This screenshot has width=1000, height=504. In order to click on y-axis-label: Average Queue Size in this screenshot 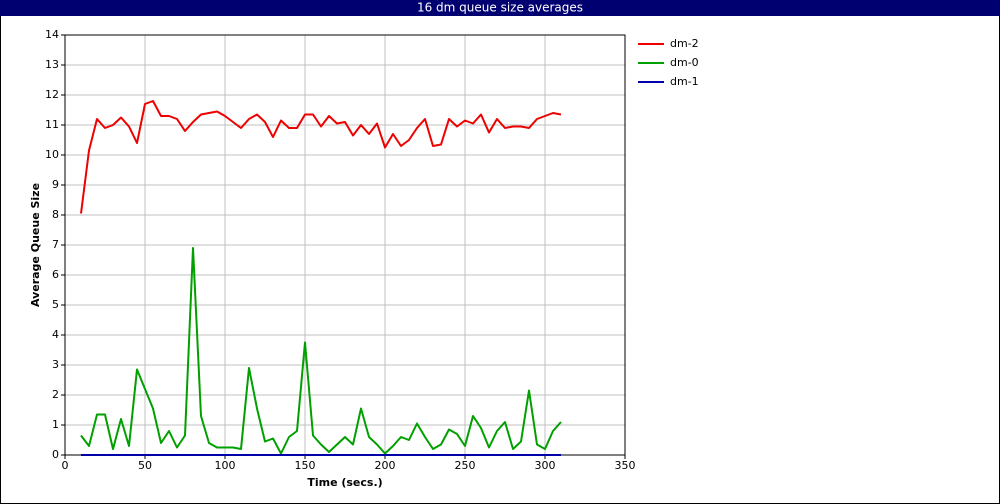, I will do `click(35, 245)`.